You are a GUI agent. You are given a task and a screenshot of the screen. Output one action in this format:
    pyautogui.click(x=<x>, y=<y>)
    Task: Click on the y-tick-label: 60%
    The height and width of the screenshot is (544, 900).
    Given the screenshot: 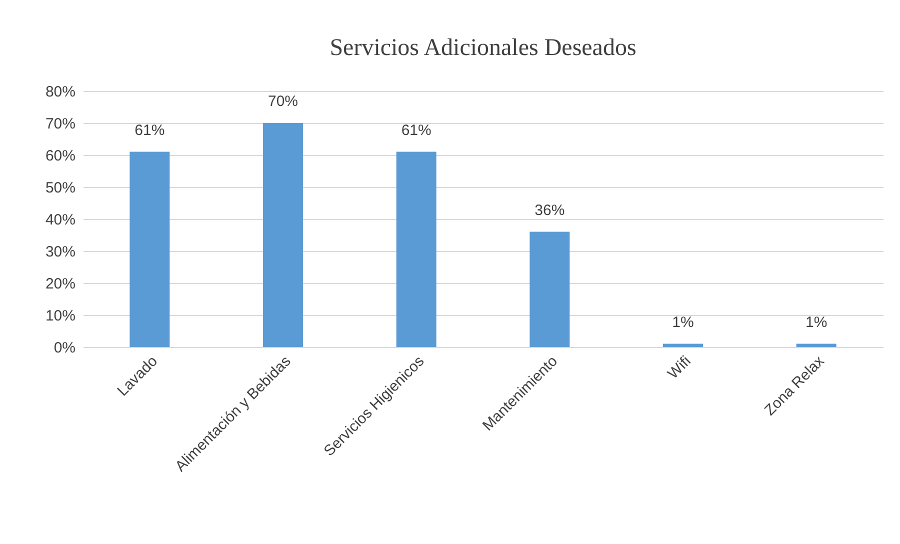 What is the action you would take?
    pyautogui.click(x=60, y=156)
    